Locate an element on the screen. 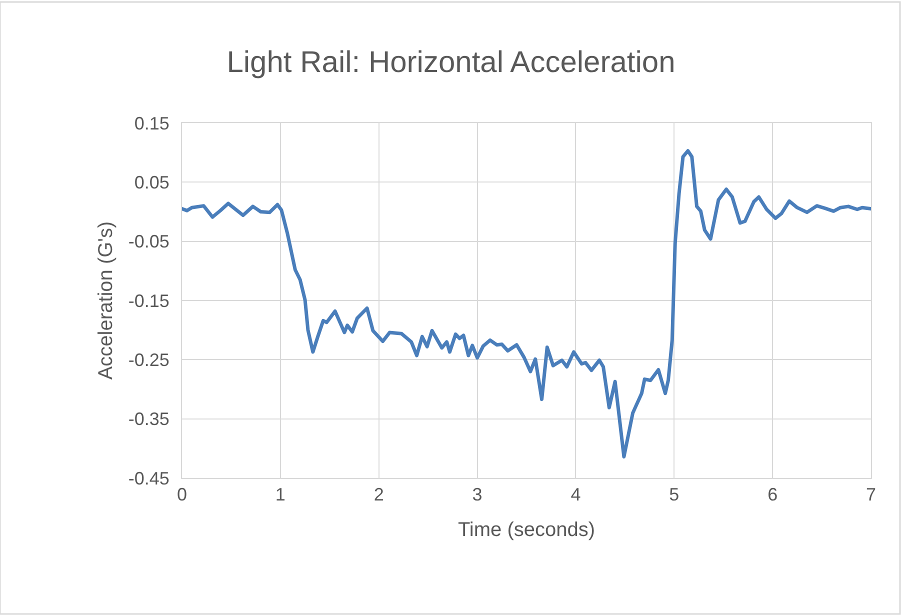  x-tick-label: 2 is located at coordinates (379, 494).